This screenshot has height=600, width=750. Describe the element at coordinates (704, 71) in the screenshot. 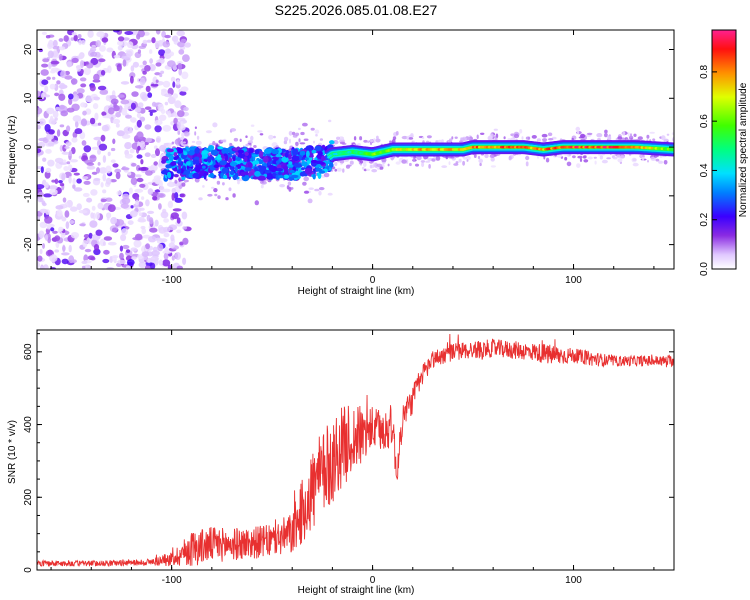

I see `colorbar-tick-label: 0.8` at that location.